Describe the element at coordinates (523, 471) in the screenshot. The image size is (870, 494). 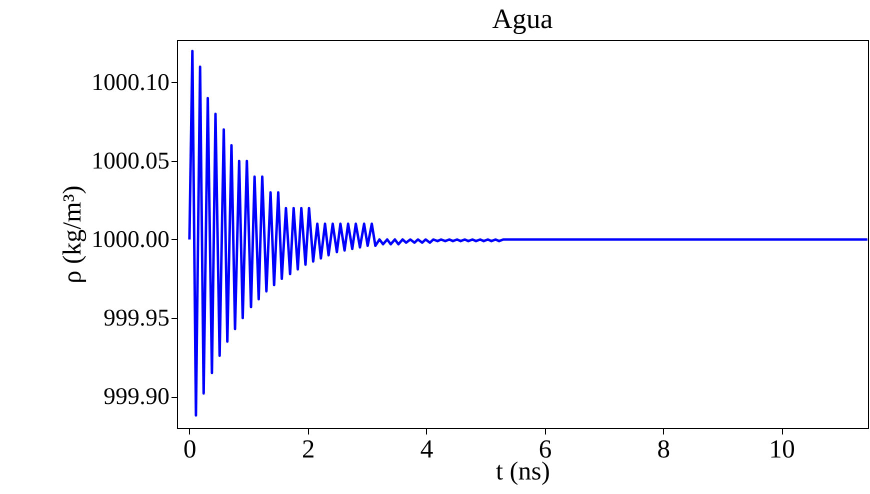
I see `x-axis-title: t (ns)` at that location.